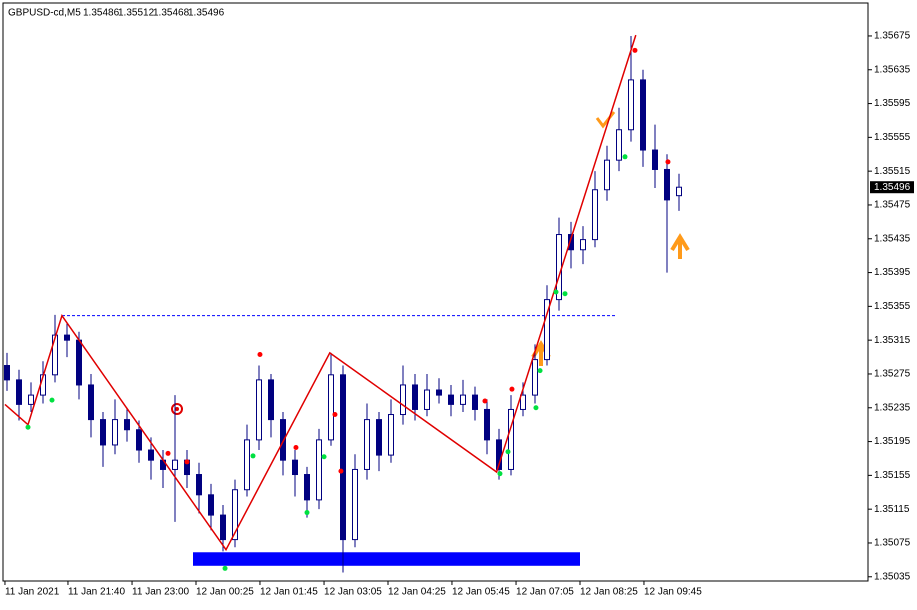  Describe the element at coordinates (892, 69) in the screenshot. I see `y-tick-label: 1.35635` at that location.